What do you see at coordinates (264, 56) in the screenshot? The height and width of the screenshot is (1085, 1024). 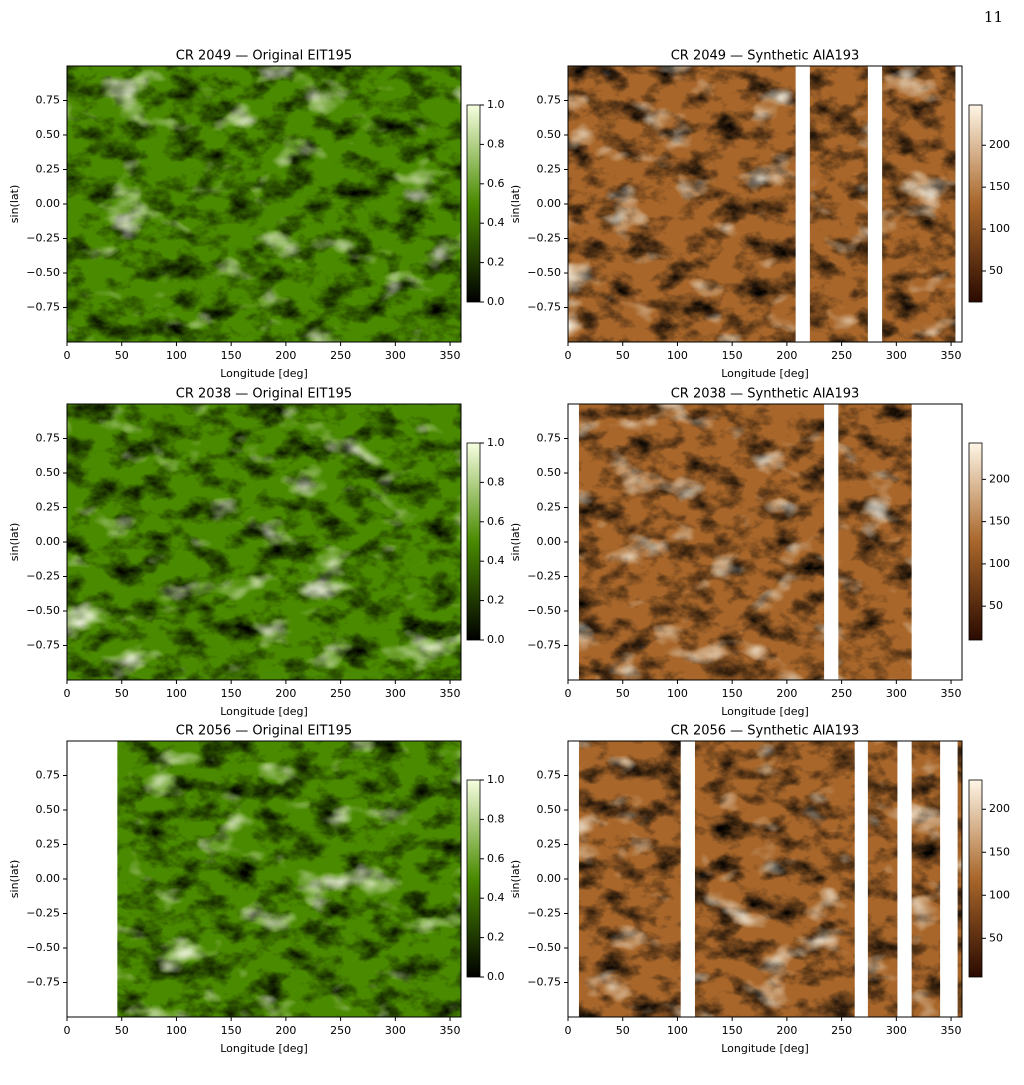 I see `chart-title: CR 2049 — Original EIT195` at bounding box center [264, 56].